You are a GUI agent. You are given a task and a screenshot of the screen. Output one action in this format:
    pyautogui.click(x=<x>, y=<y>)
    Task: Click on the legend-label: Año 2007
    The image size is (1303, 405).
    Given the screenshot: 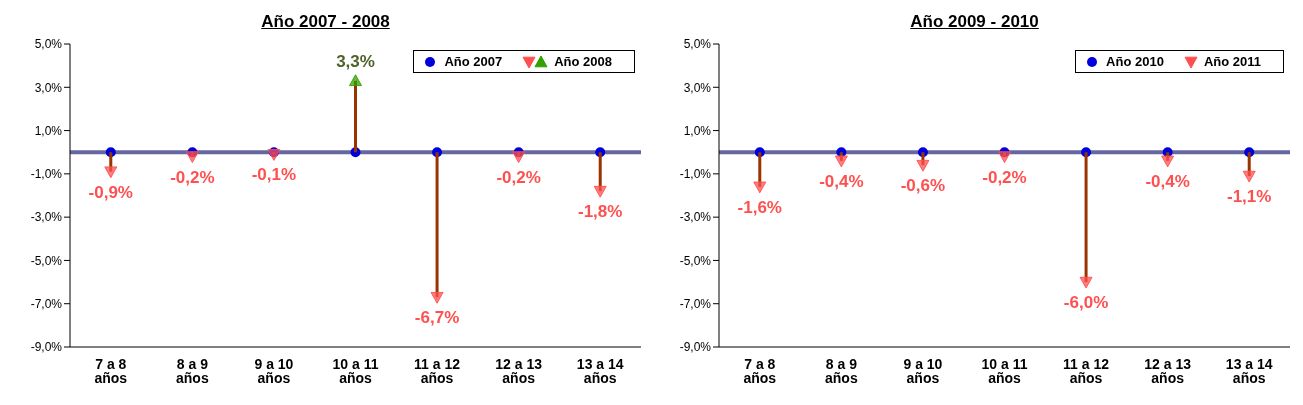 What is the action you would take?
    pyautogui.click(x=473, y=61)
    